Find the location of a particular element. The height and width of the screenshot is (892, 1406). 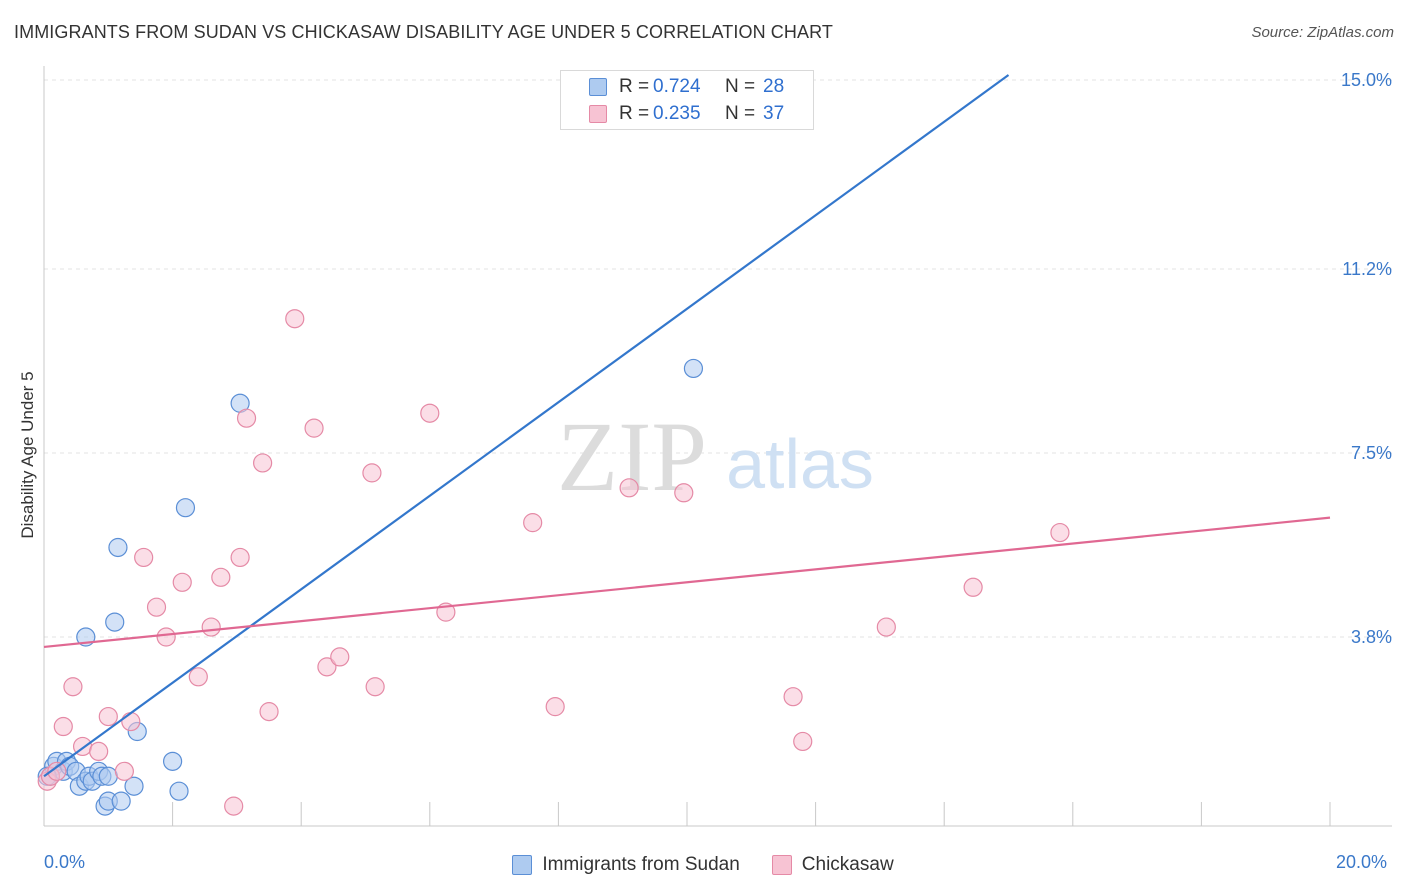

y-axis-label: Disability Age Under 5 is located at coordinates (27, 455).